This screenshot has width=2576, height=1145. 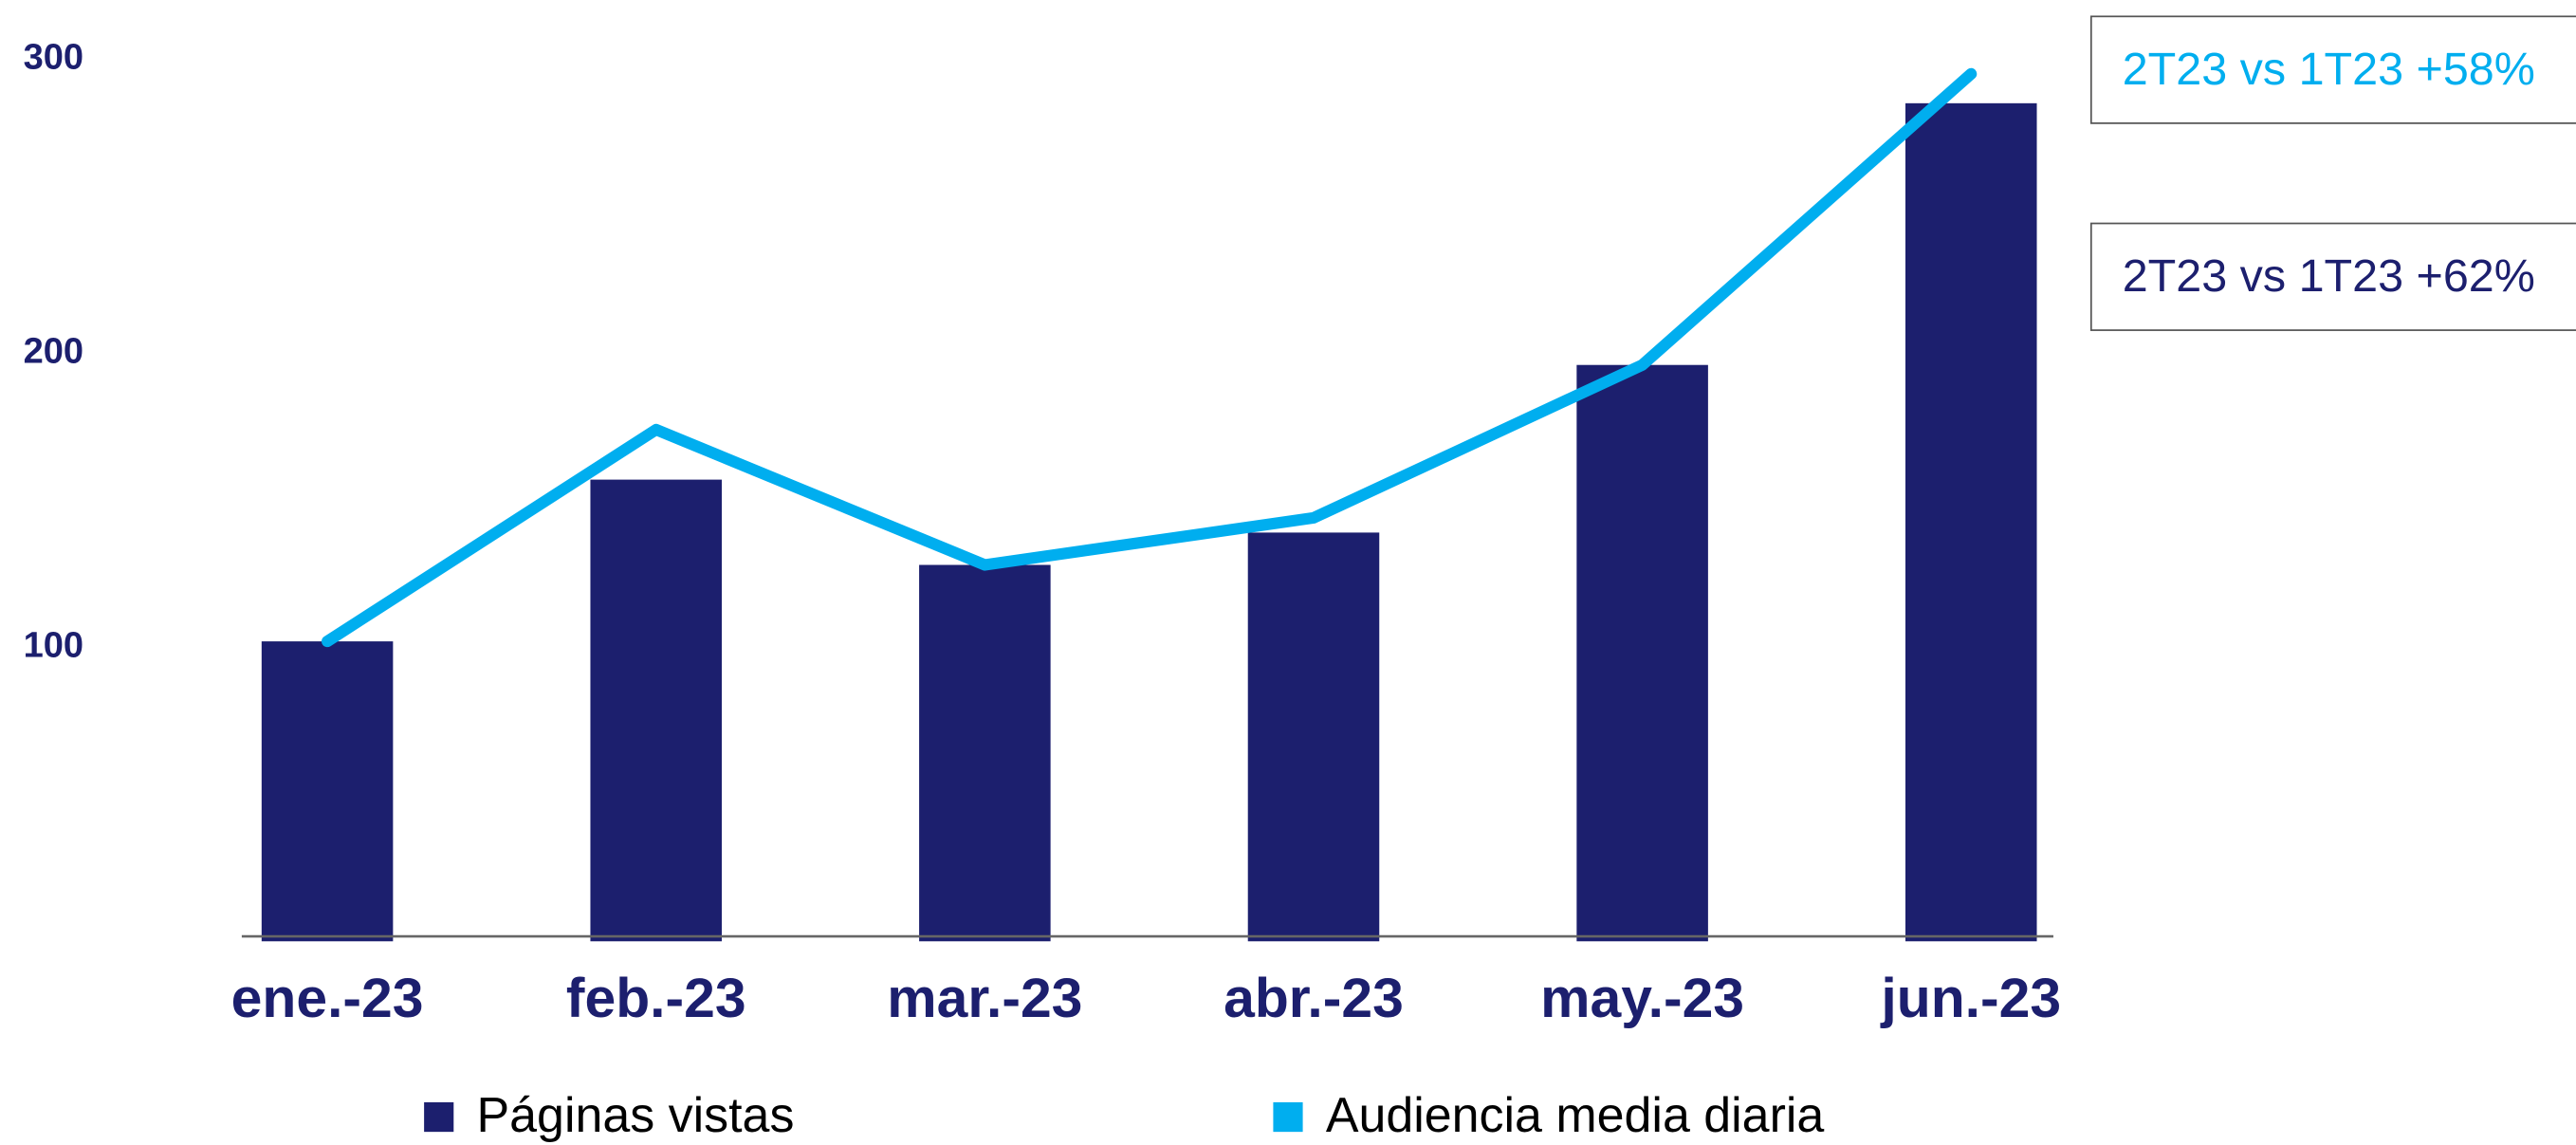 What do you see at coordinates (1575, 1116) in the screenshot?
I see `legend-label: Audiencia media diaria` at bounding box center [1575, 1116].